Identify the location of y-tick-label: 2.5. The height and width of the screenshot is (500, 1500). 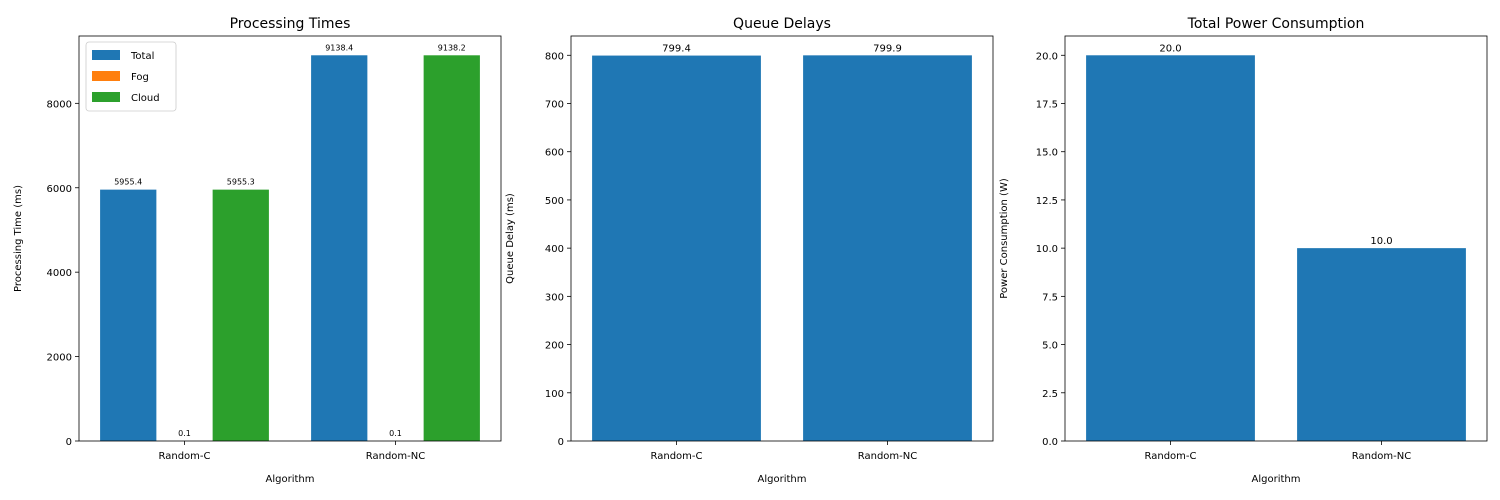
(1050, 394).